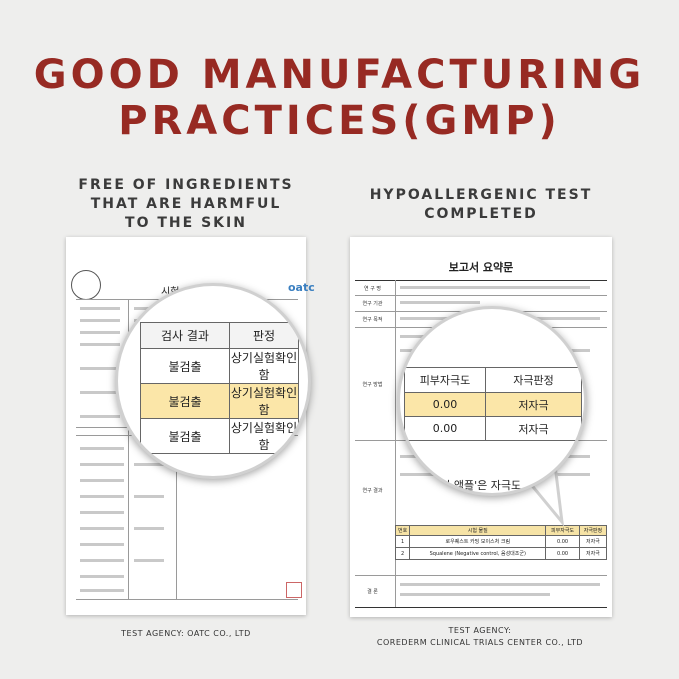  I want to click on left-magnifier: 검사 결과 판정 불검출 상기실험확인함 불검출 상기실험확인함 불검출 상기실험확인함, so click(213, 381).